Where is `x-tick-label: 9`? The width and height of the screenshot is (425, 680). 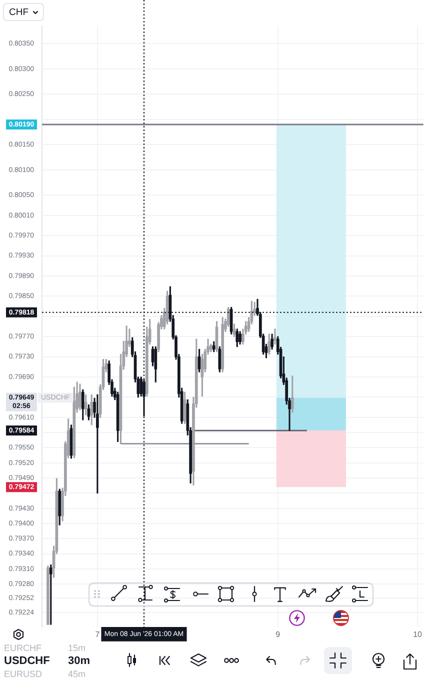
x-tick-label: 9 is located at coordinates (278, 635).